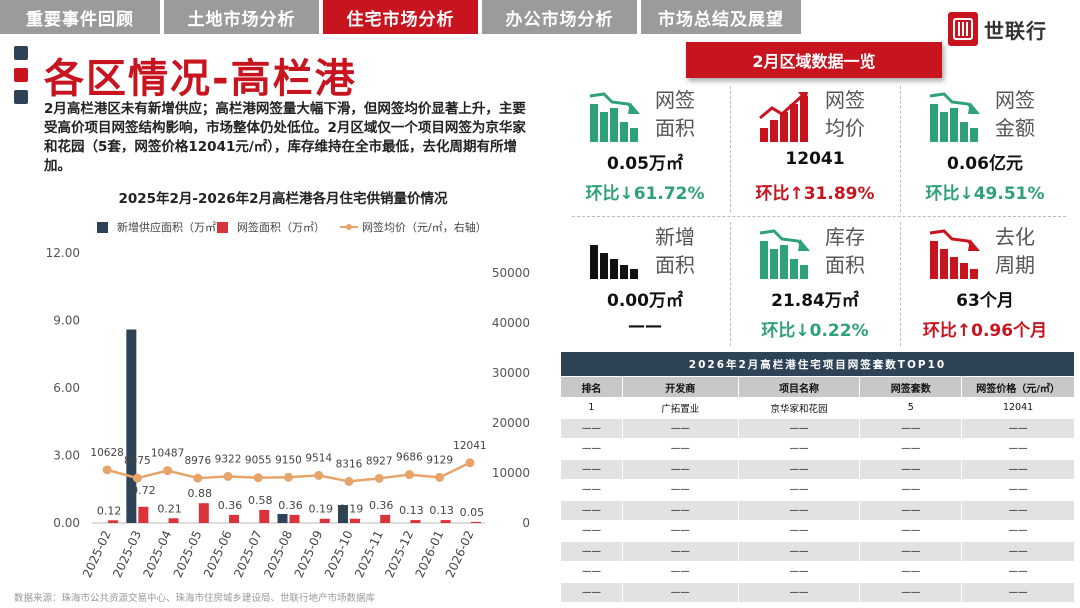 The height and width of the screenshot is (608, 1080). I want to click on price-label-2025-12: 9686, so click(409, 458).